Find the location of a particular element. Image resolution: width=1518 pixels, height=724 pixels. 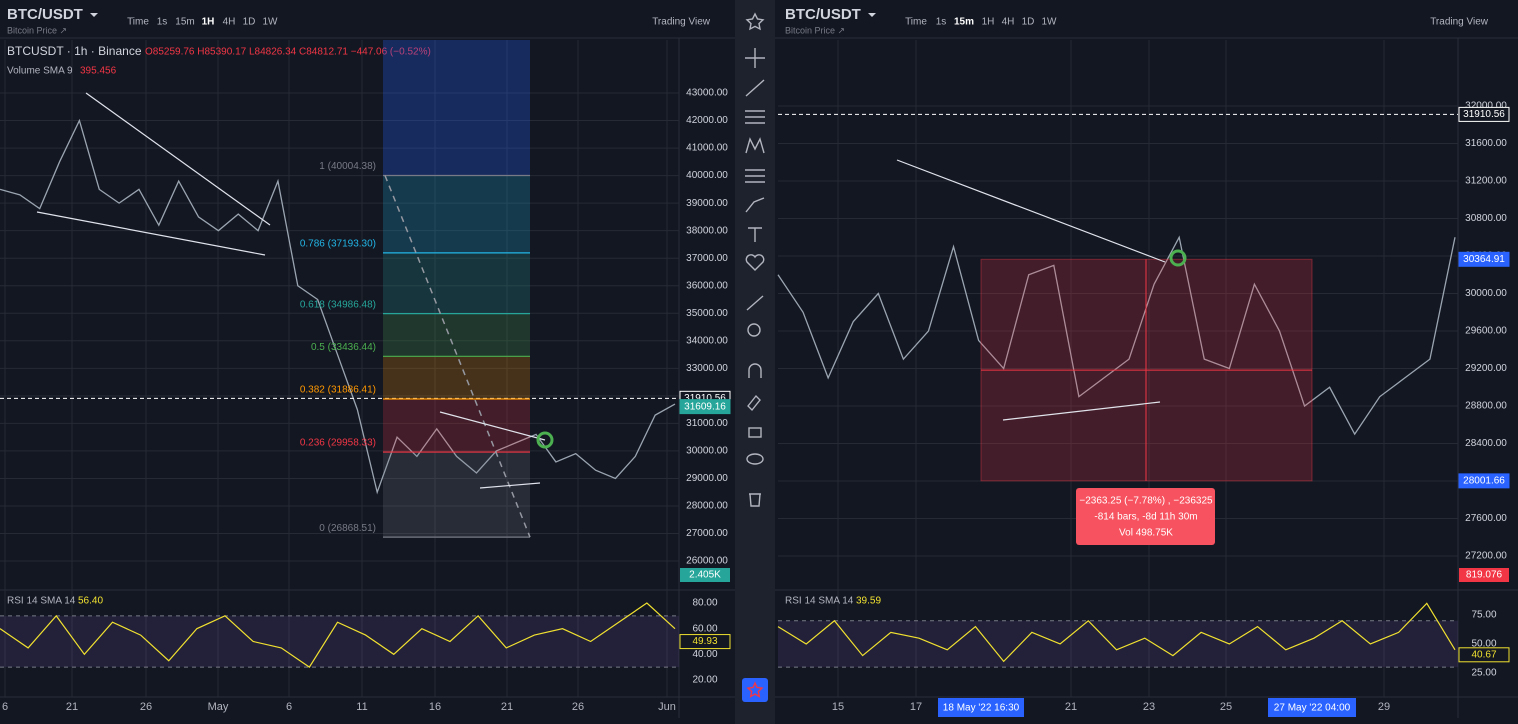

pattern-tool is located at coordinates (755, 145).